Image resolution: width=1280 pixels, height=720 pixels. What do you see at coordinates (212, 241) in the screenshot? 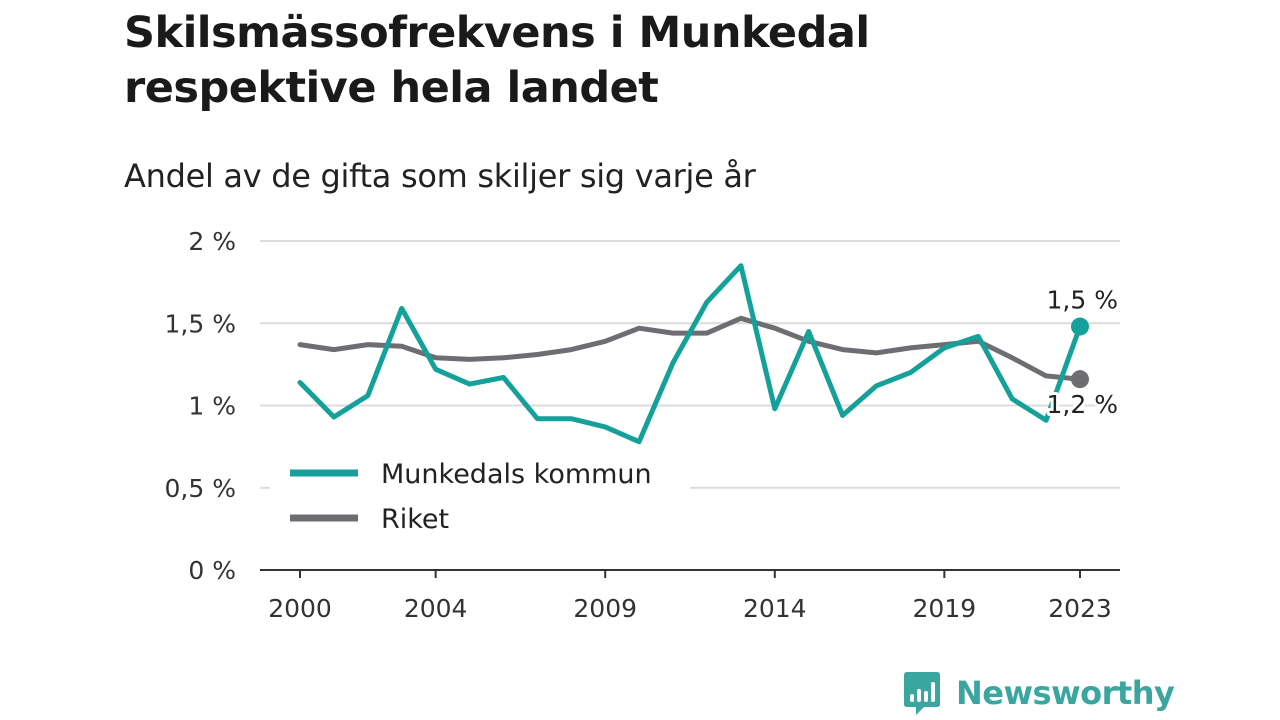
I see `y-tick-label: 2 %` at bounding box center [212, 241].